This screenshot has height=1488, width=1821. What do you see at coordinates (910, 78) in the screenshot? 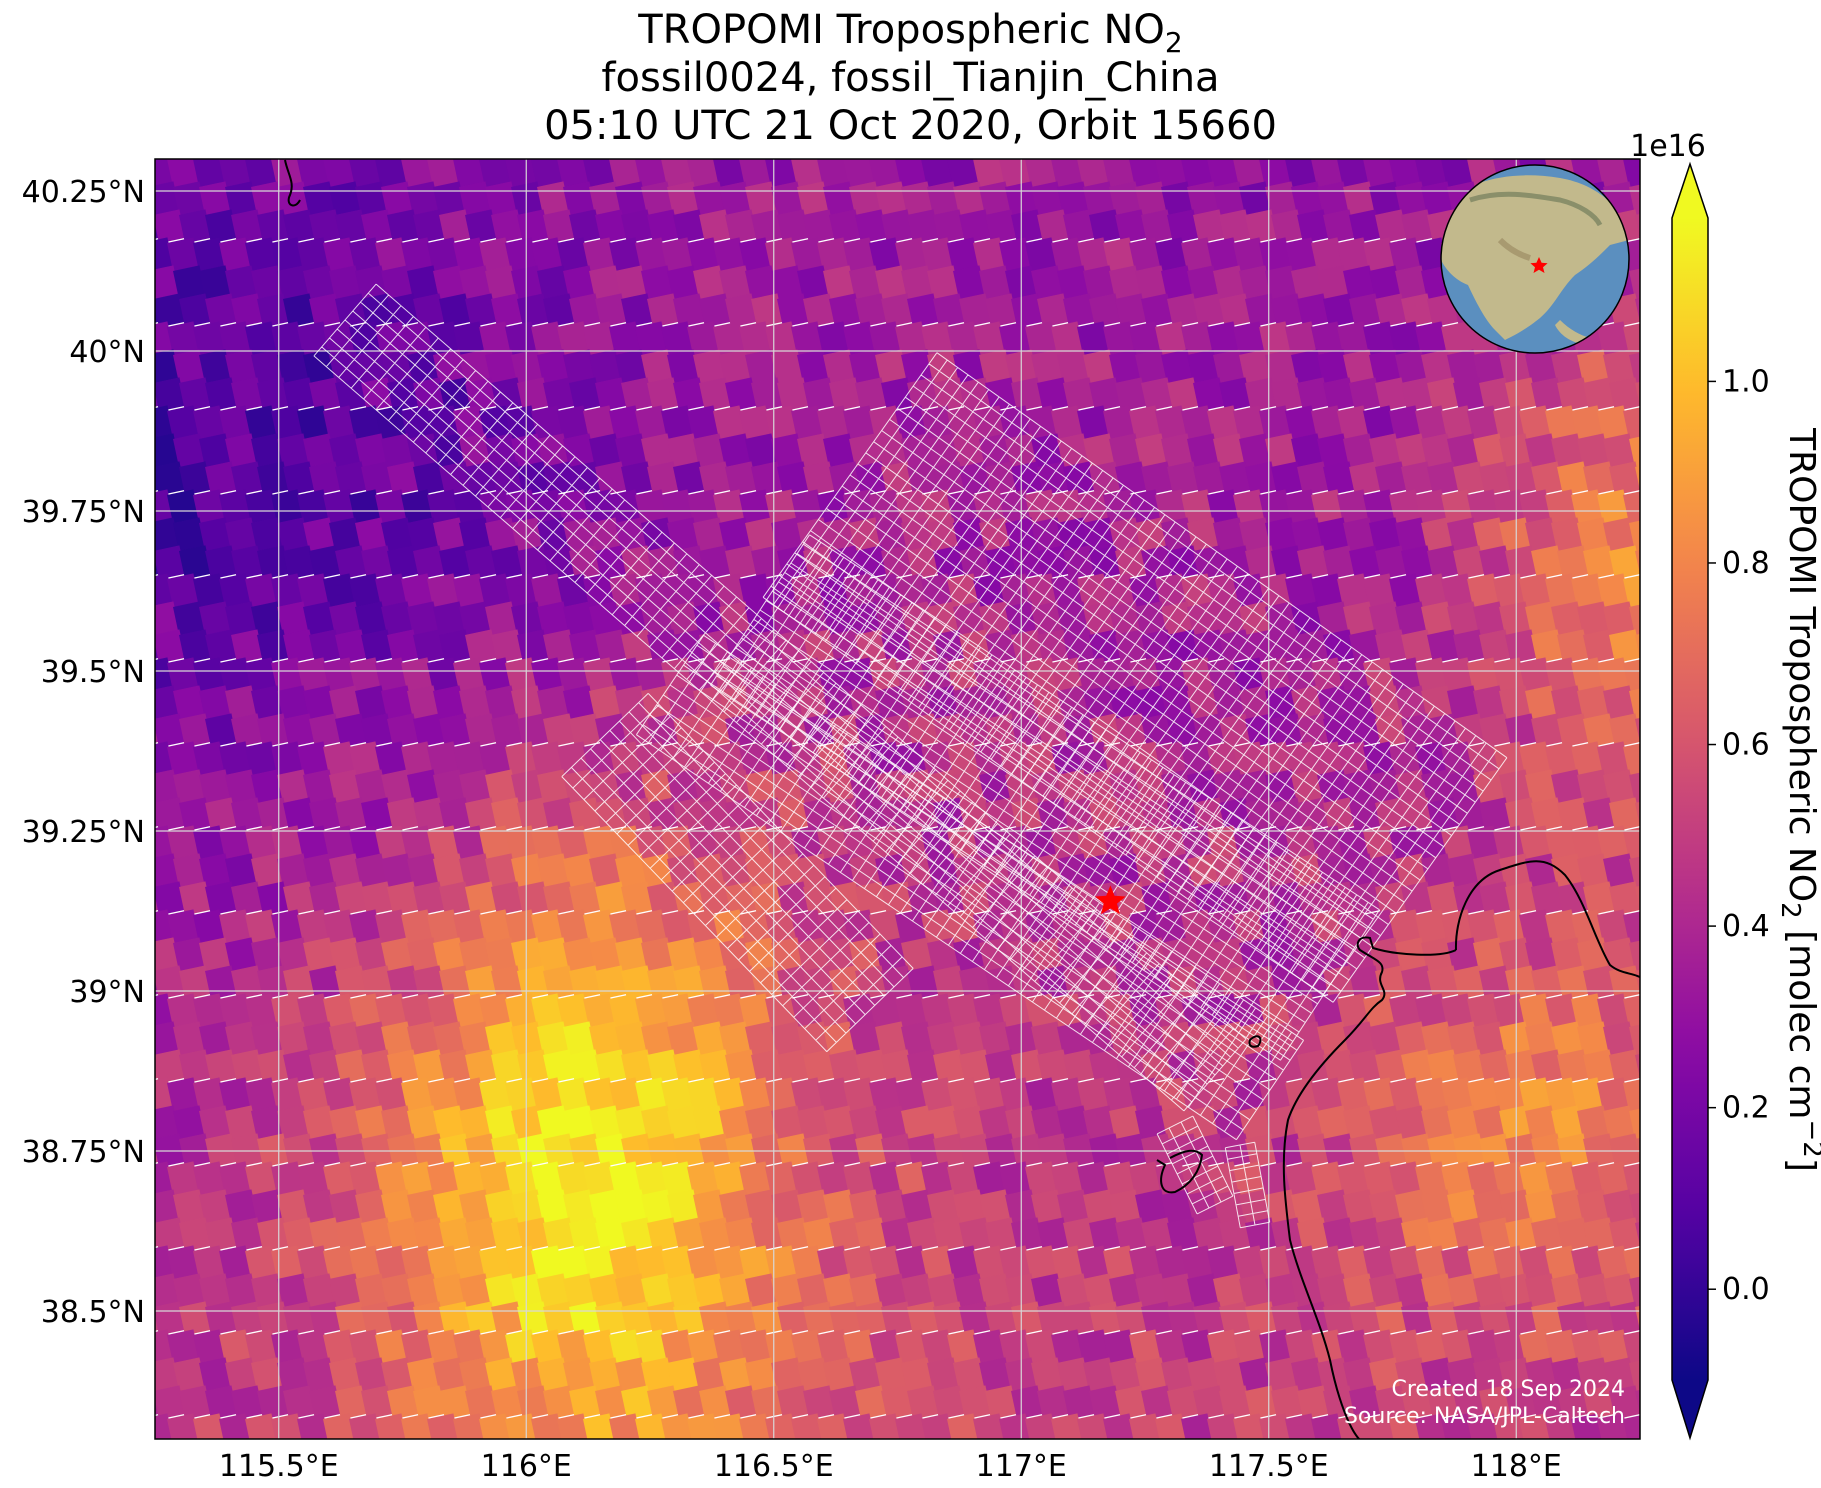
I see `map-subtitle-site: fossil0024, fossil_Tianjin_China` at bounding box center [910, 78].